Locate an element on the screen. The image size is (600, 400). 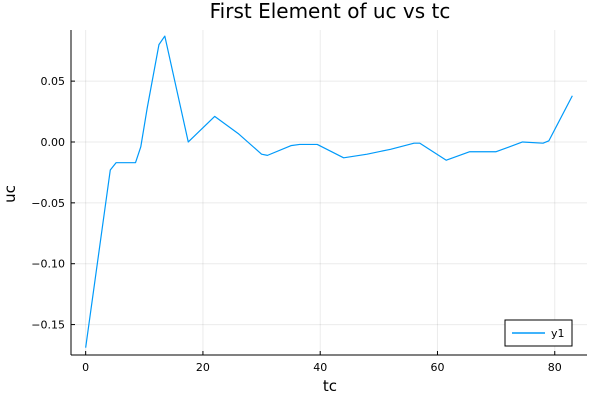
x-tick-label: 20 is located at coordinates (203, 367).